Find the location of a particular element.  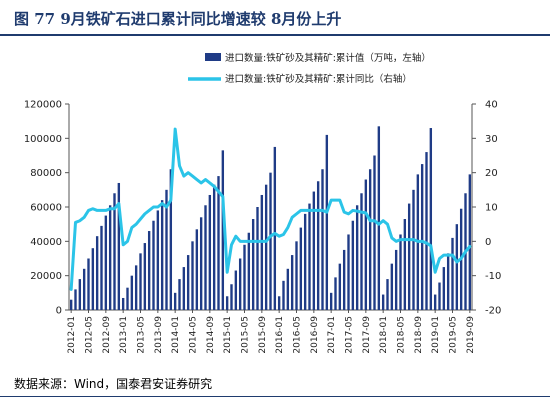

x-tick-label: 2013-01 is located at coordinates (124, 335).